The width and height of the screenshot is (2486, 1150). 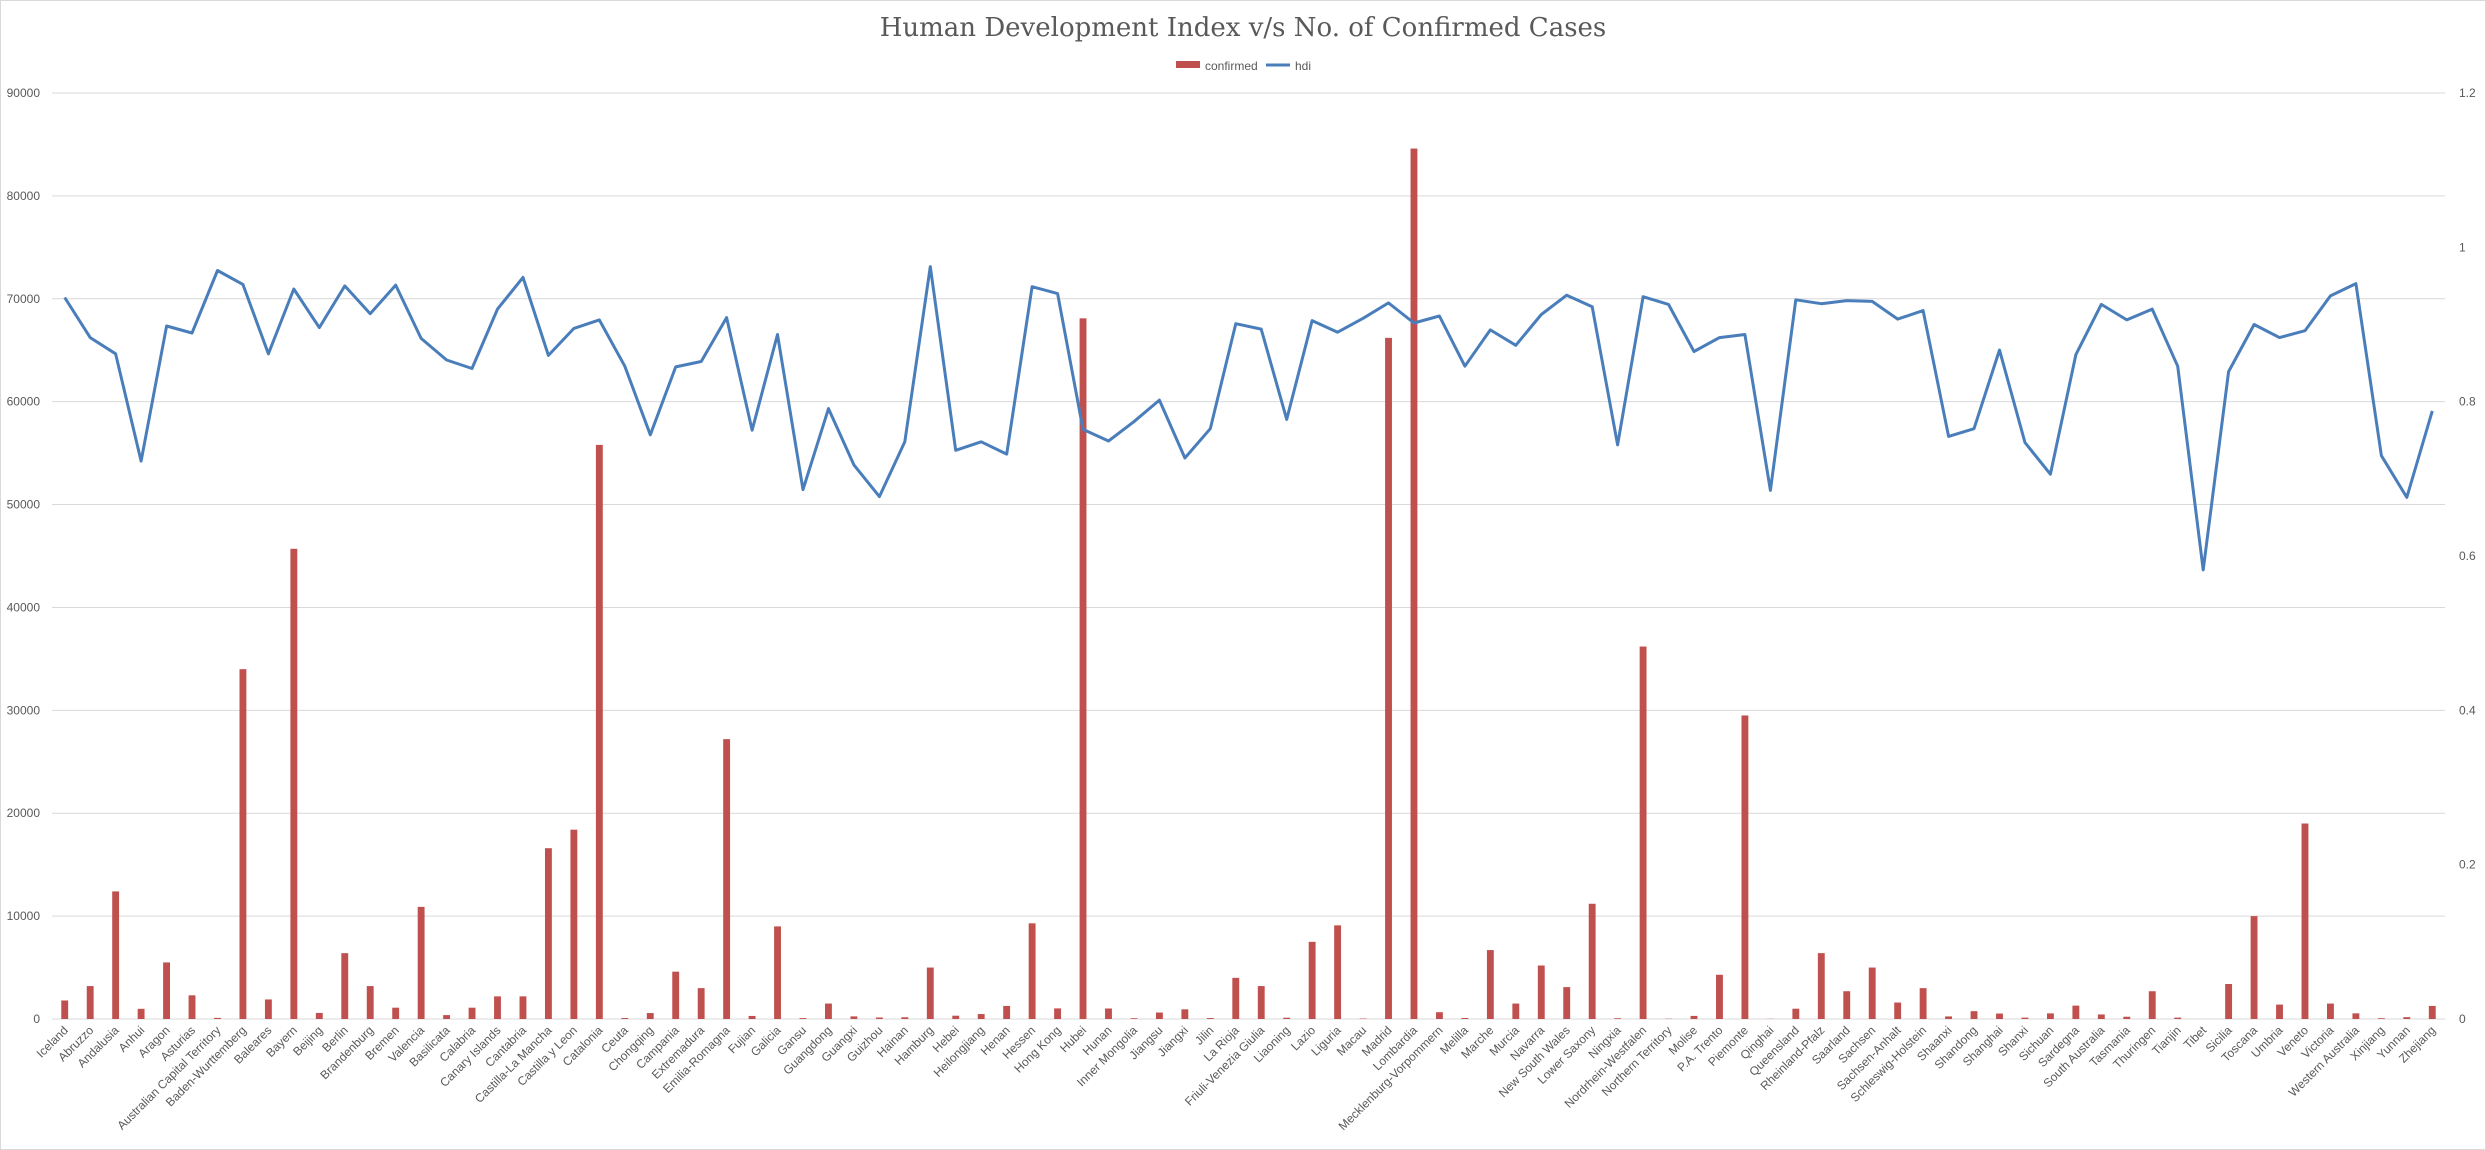 I want to click on left-tick-label: 30000, so click(x=24, y=710).